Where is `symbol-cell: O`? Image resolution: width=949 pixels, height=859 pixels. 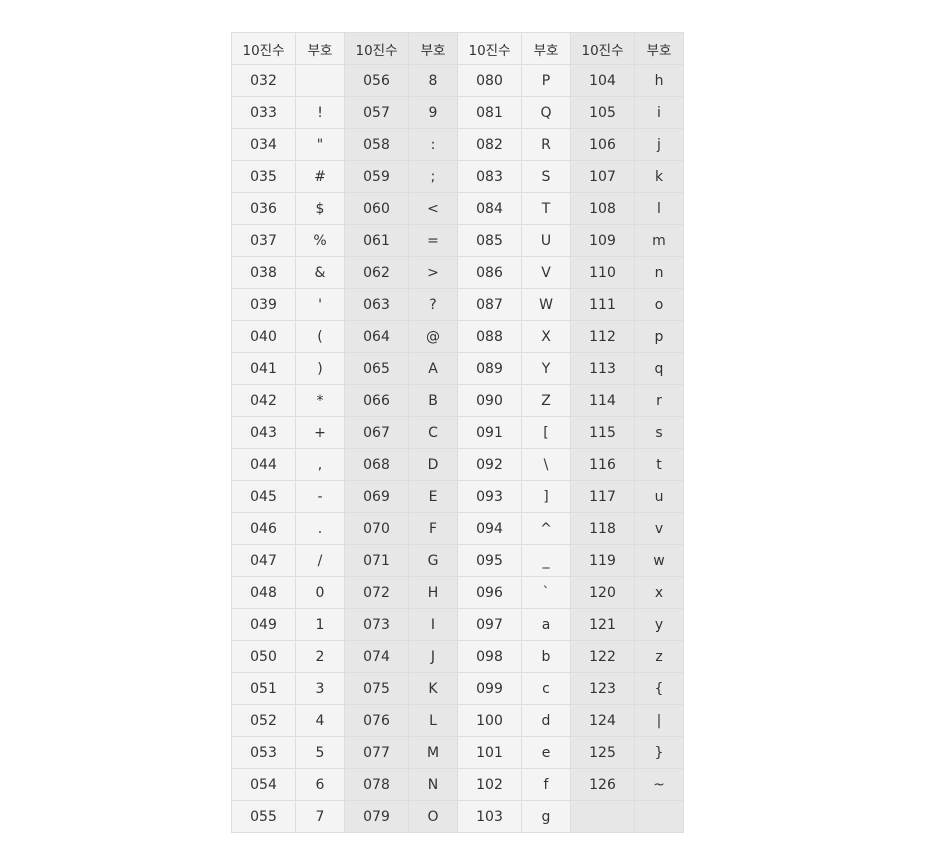 symbol-cell: O is located at coordinates (433, 816).